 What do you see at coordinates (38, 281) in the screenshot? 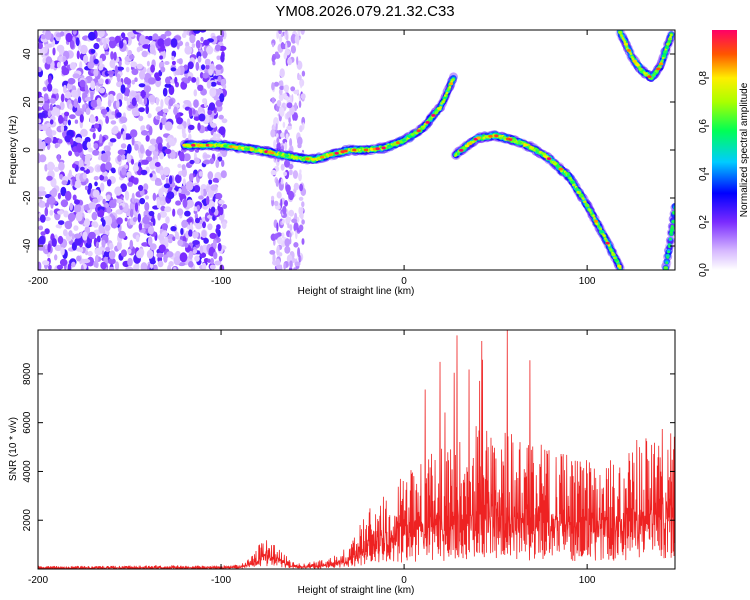
I see `x-tick-label: -200` at bounding box center [38, 281].